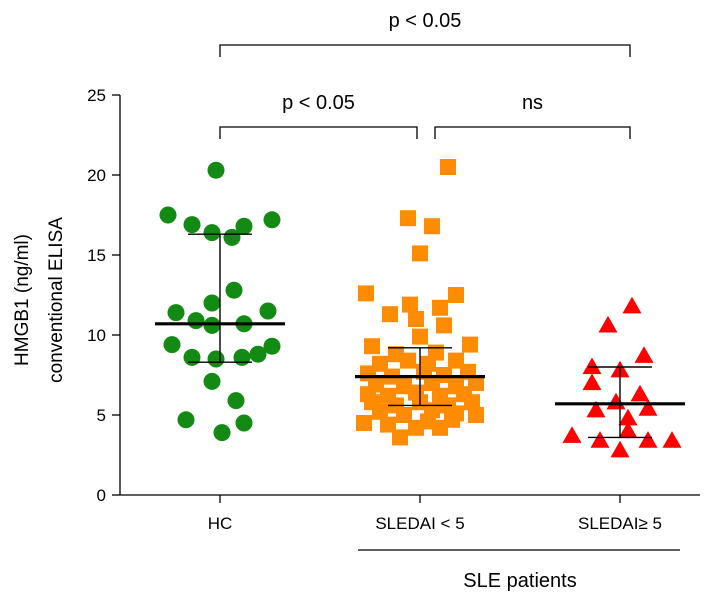  Describe the element at coordinates (519, 581) in the screenshot. I see `group-label: SLE patients` at that location.